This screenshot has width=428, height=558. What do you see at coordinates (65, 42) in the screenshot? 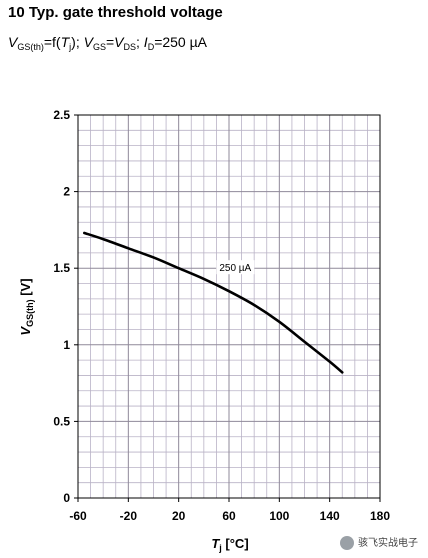
I see `tj-symbol: T` at bounding box center [65, 42].